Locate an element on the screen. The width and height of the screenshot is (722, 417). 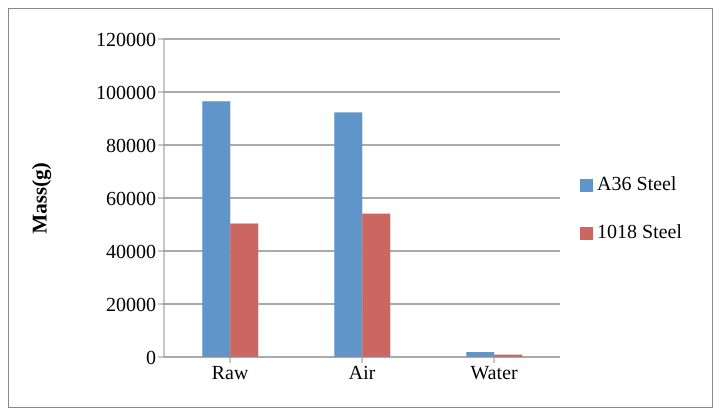
x-tick-label: Air is located at coordinates (362, 373).